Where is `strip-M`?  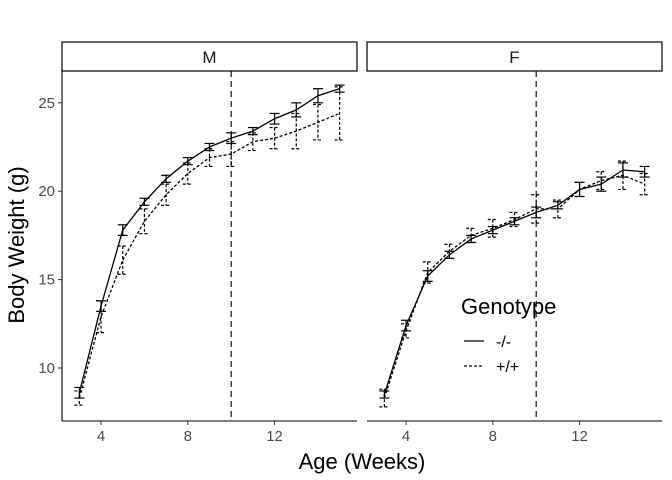 strip-M is located at coordinates (209, 56).